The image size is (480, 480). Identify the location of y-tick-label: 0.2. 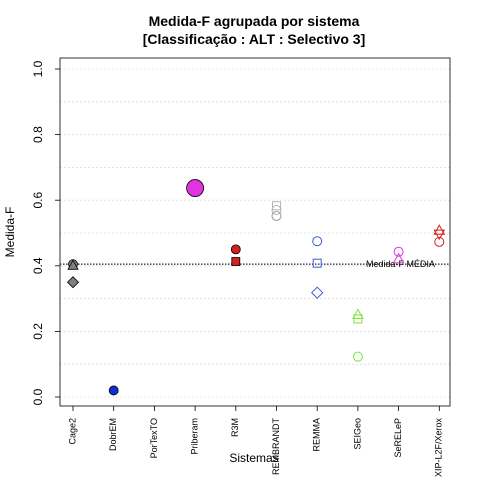
(38, 331).